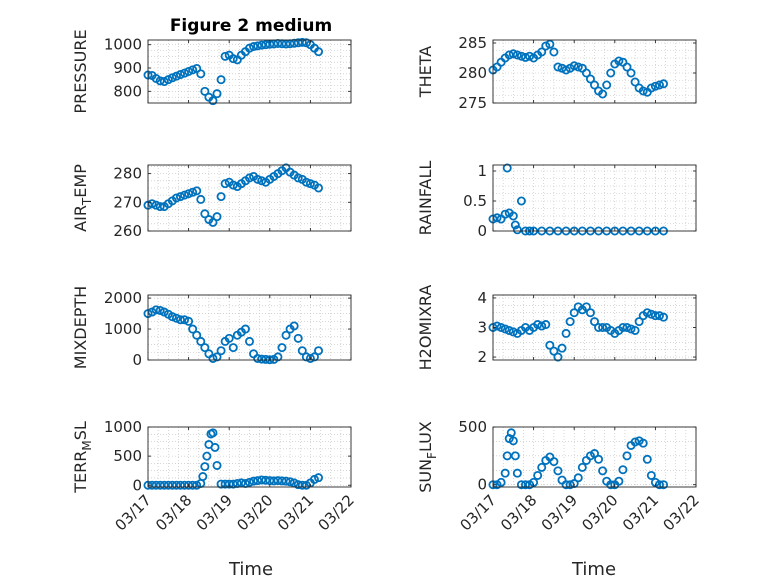  Describe the element at coordinates (425, 198) in the screenshot. I see `y-axis-label-part: RAINFALL` at that location.